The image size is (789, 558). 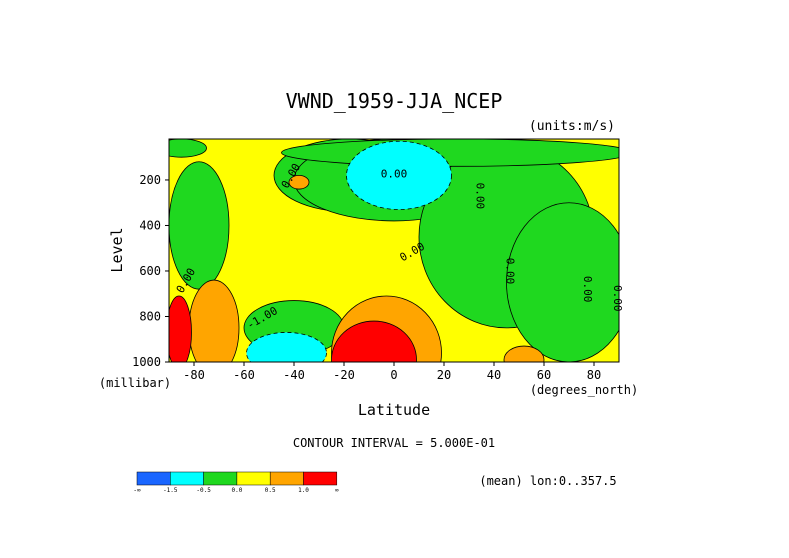 What do you see at coordinates (572, 126) in the screenshot?
I see `units-label: (units:m/s)` at bounding box center [572, 126].